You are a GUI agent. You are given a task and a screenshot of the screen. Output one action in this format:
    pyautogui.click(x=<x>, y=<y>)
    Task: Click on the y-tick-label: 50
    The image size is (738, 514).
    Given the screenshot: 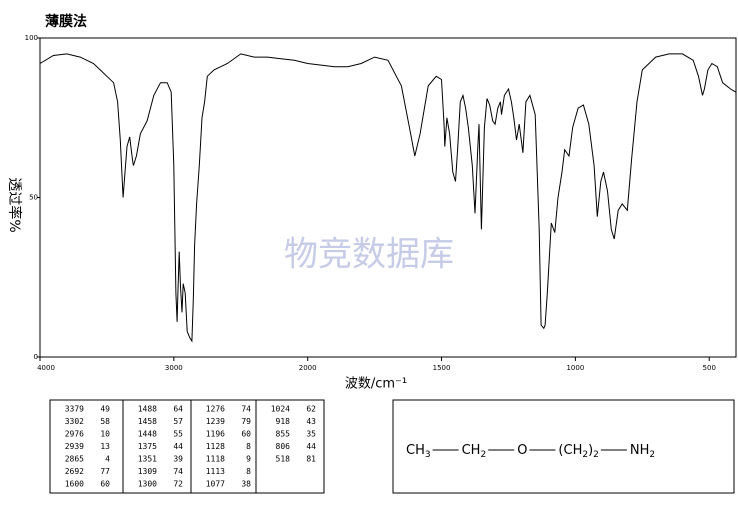 What is the action you would take?
    pyautogui.click(x=33, y=198)
    